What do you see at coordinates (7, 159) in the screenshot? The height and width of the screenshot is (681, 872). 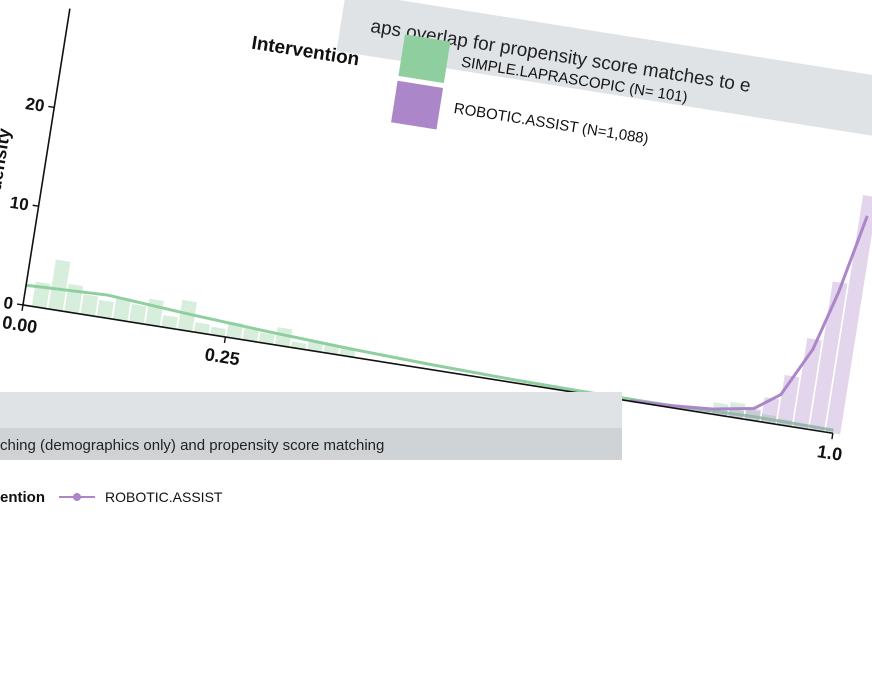 I see `y-axis-label: density` at bounding box center [7, 159].